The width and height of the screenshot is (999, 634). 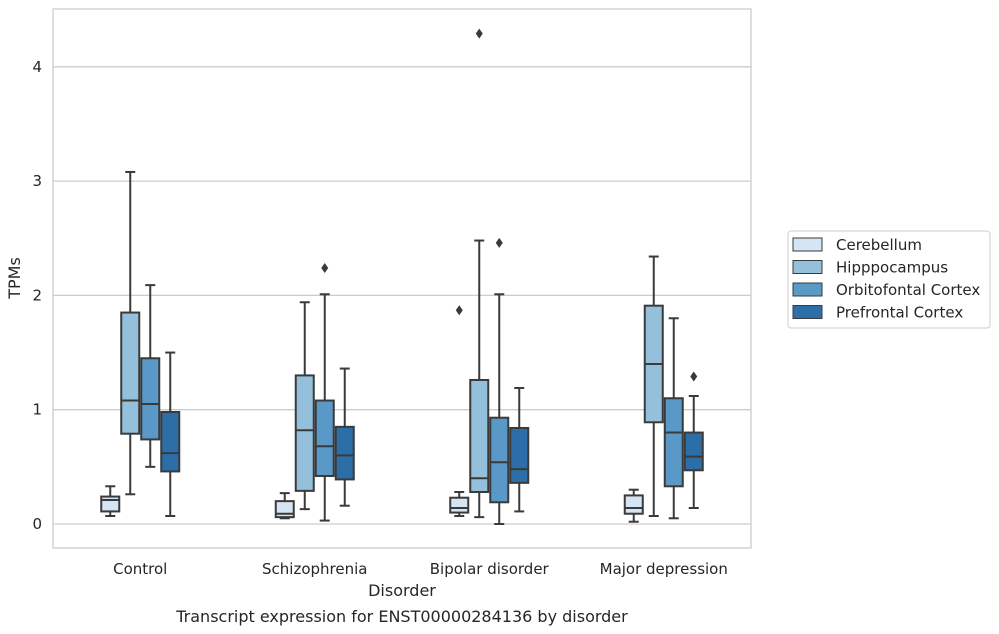 I want to click on y-tick-label: 0, so click(x=37, y=524).